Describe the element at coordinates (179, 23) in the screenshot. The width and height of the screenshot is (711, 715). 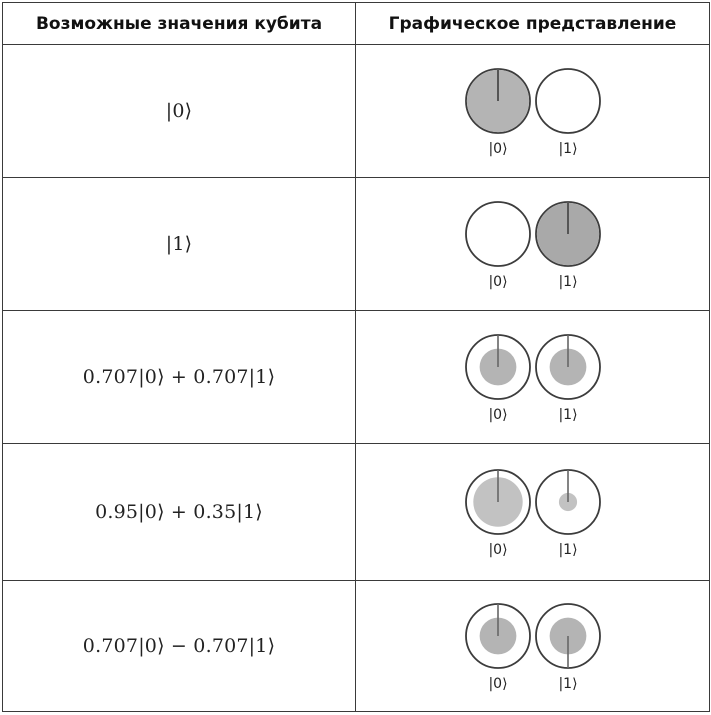
I see `header-values: Возможные значения кубита` at that location.